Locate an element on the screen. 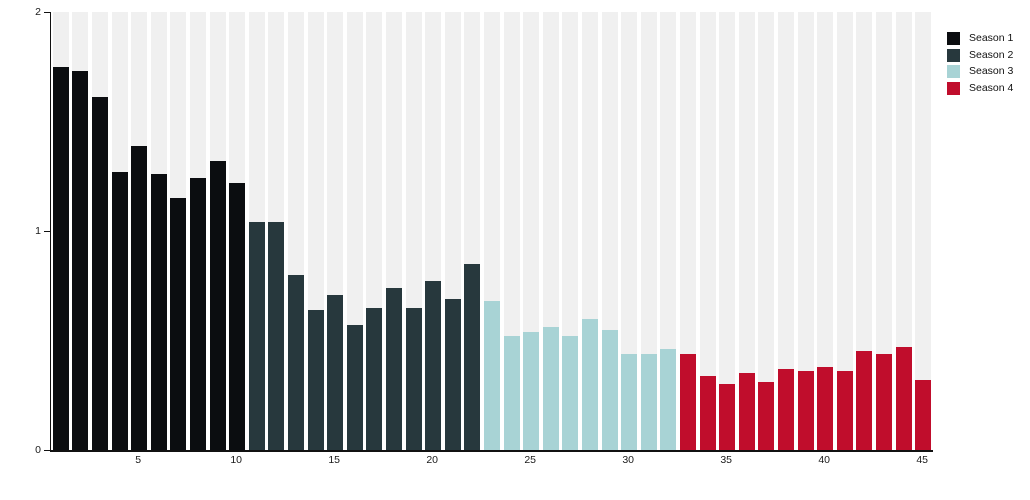 Image resolution: width=1030 pixels, height=500 pixels. y-tick-label-1: 1 is located at coordinates (38, 231).